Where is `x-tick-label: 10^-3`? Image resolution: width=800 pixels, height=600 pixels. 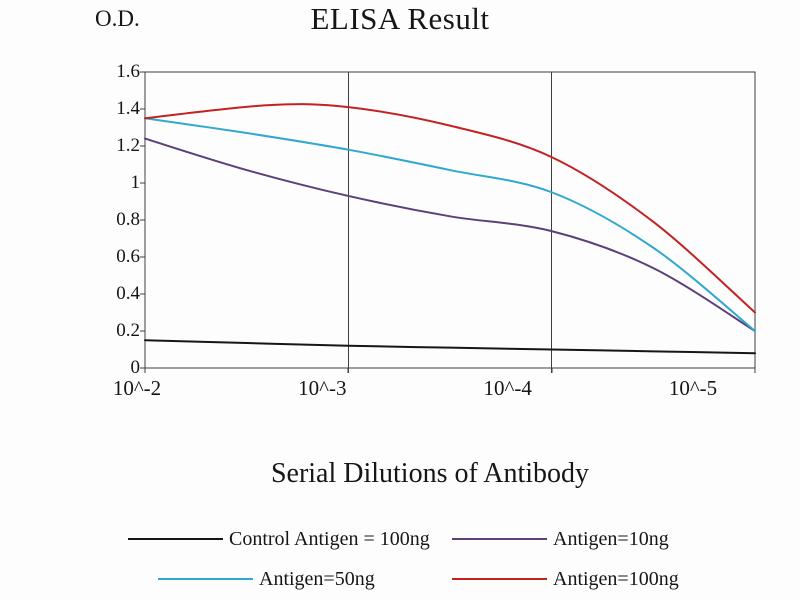 x-tick-label: 10^-3 is located at coordinates (322, 388).